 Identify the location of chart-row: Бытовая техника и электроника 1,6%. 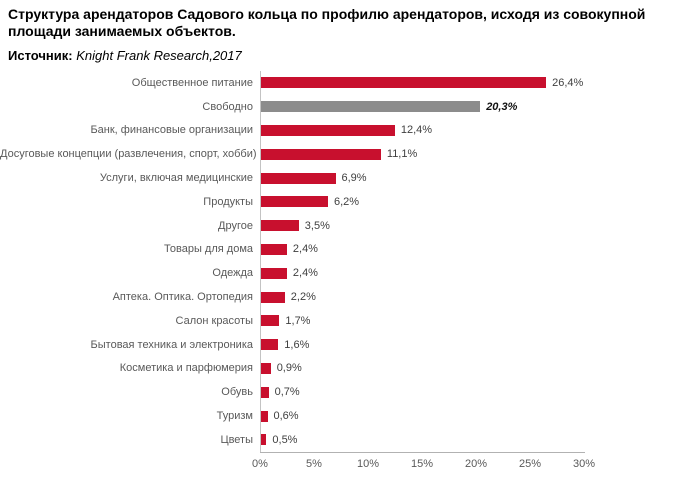
(350, 344).